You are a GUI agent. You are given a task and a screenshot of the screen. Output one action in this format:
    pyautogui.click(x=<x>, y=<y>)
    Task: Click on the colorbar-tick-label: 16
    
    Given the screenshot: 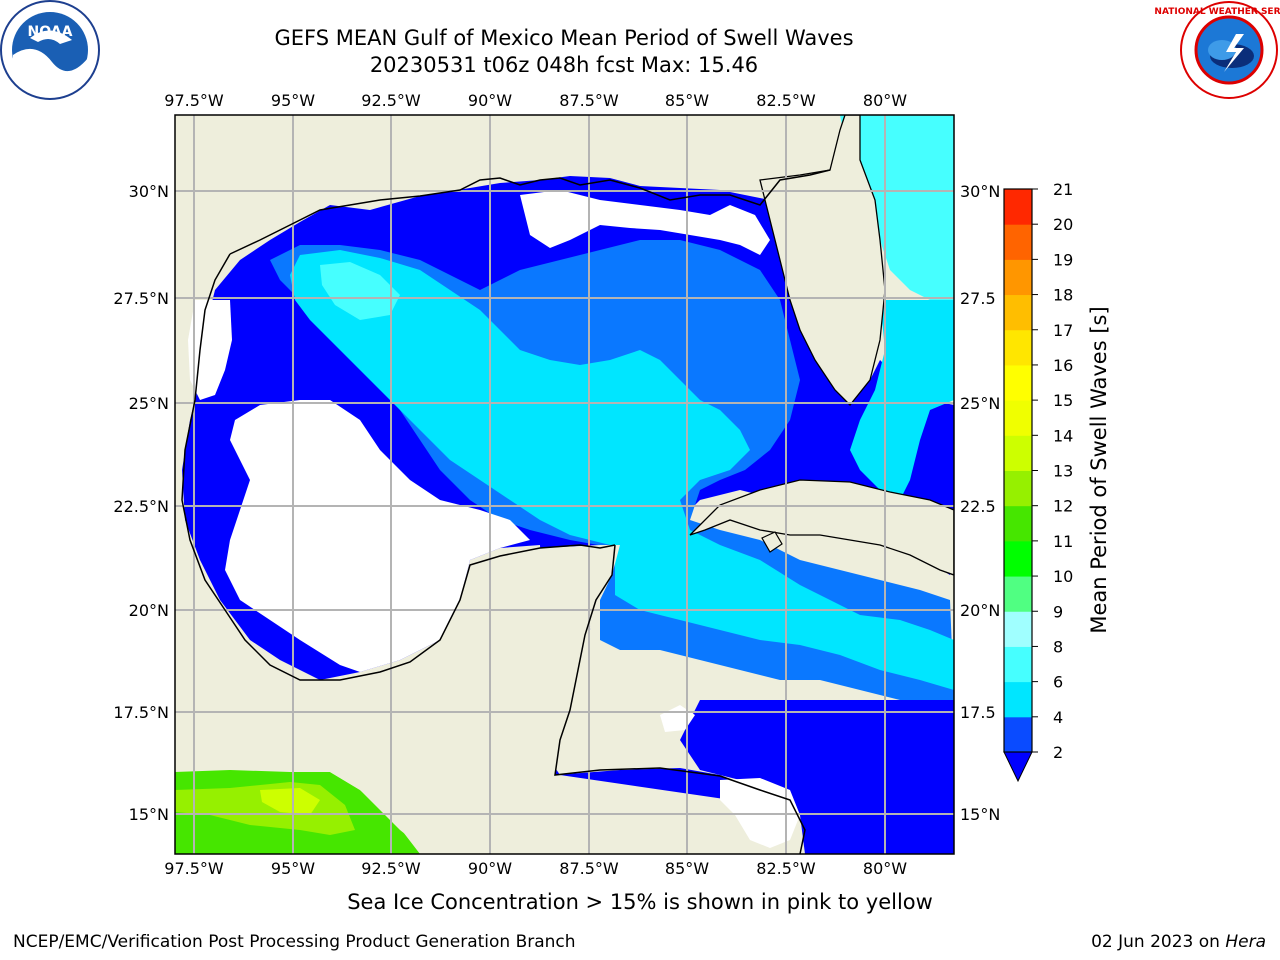 What is the action you would take?
    pyautogui.click(x=1063, y=365)
    